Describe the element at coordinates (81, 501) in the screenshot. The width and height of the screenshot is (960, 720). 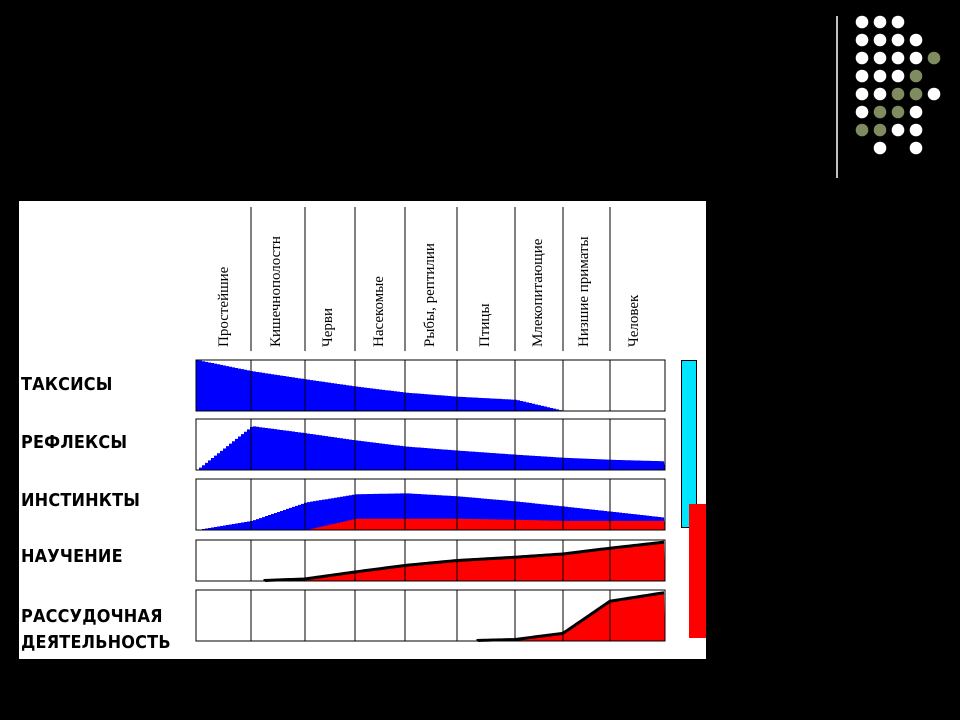
I see `row-label: ИНСТИНКТЫ` at that location.